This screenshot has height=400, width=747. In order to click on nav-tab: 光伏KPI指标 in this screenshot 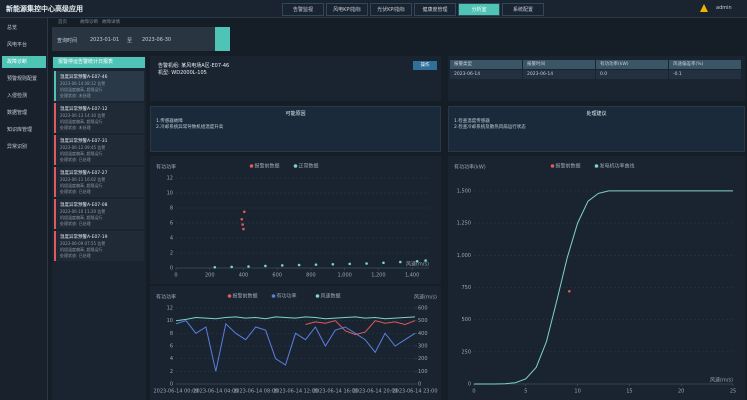, I will do `click(391, 9)`.